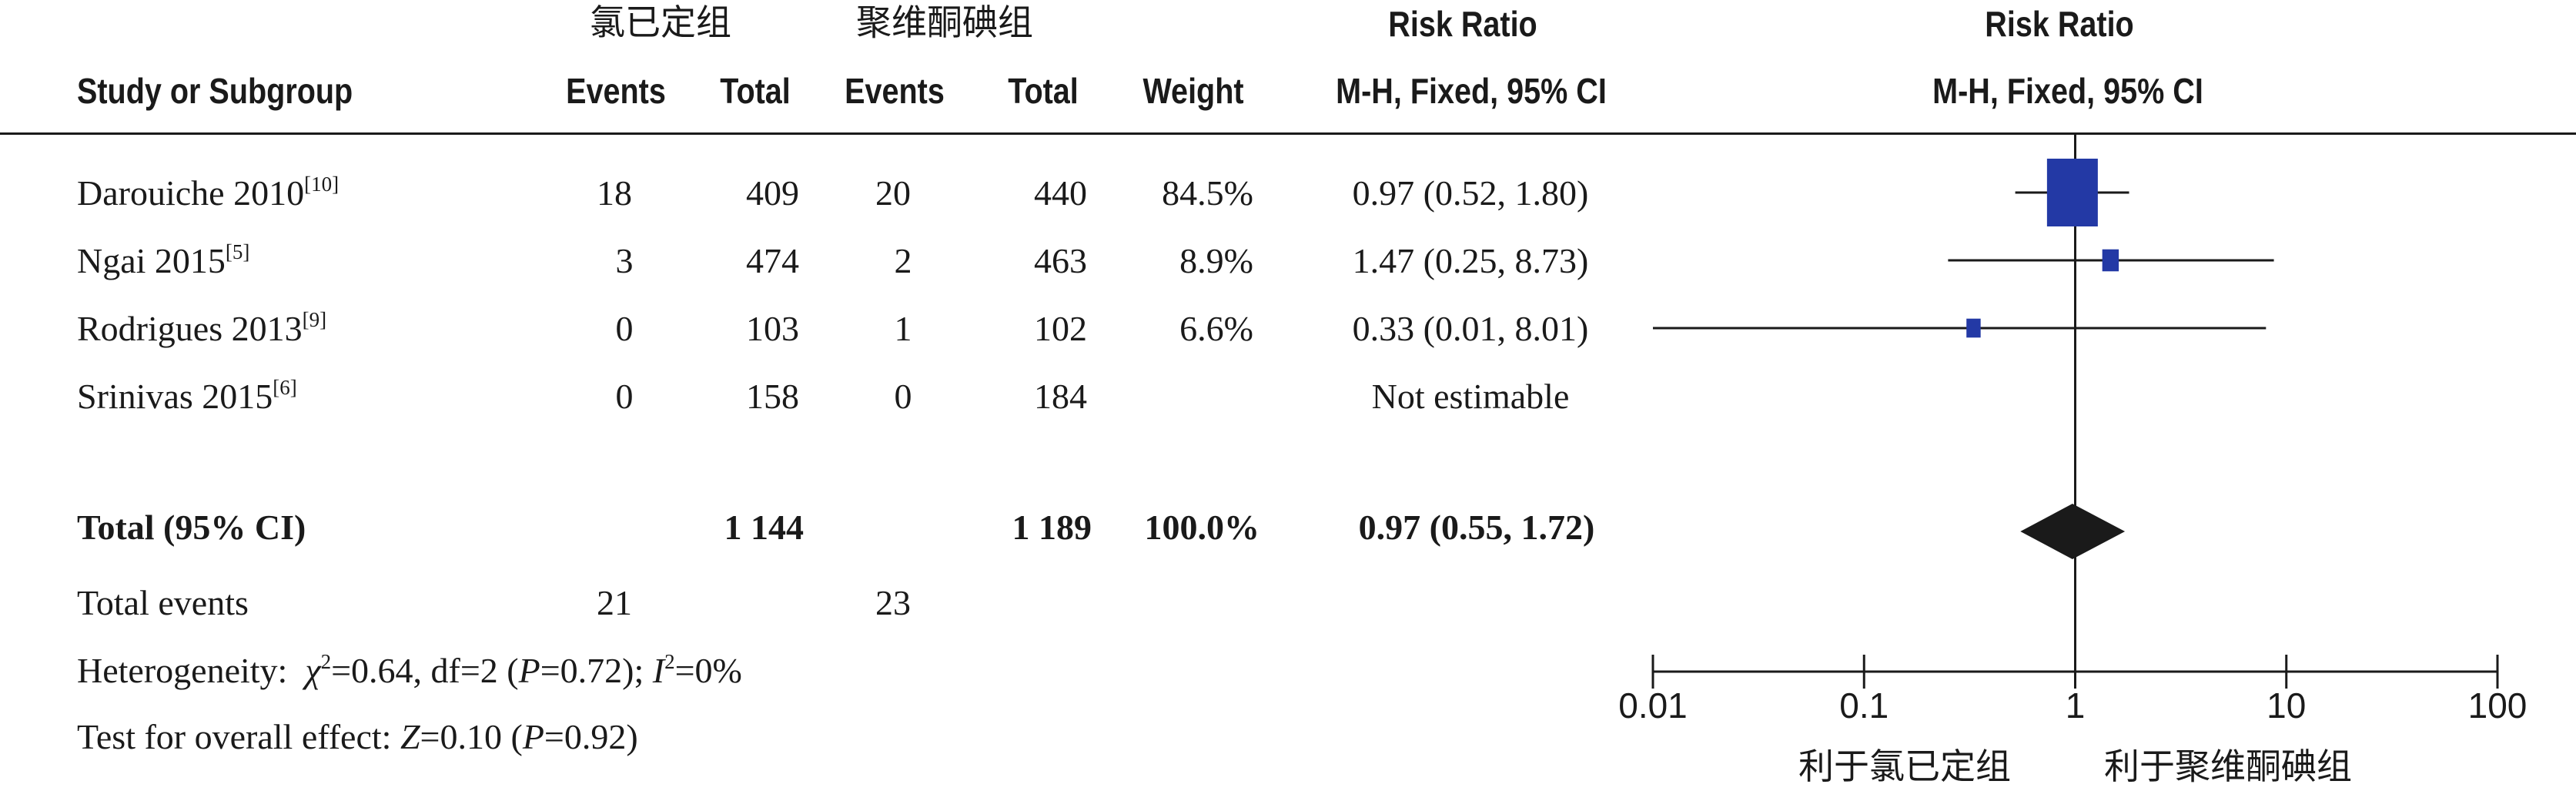 The width and height of the screenshot is (2576, 791). What do you see at coordinates (1471, 193) in the screenshot?
I see `study-ci: 0.97 (0.52, 1.80)` at bounding box center [1471, 193].